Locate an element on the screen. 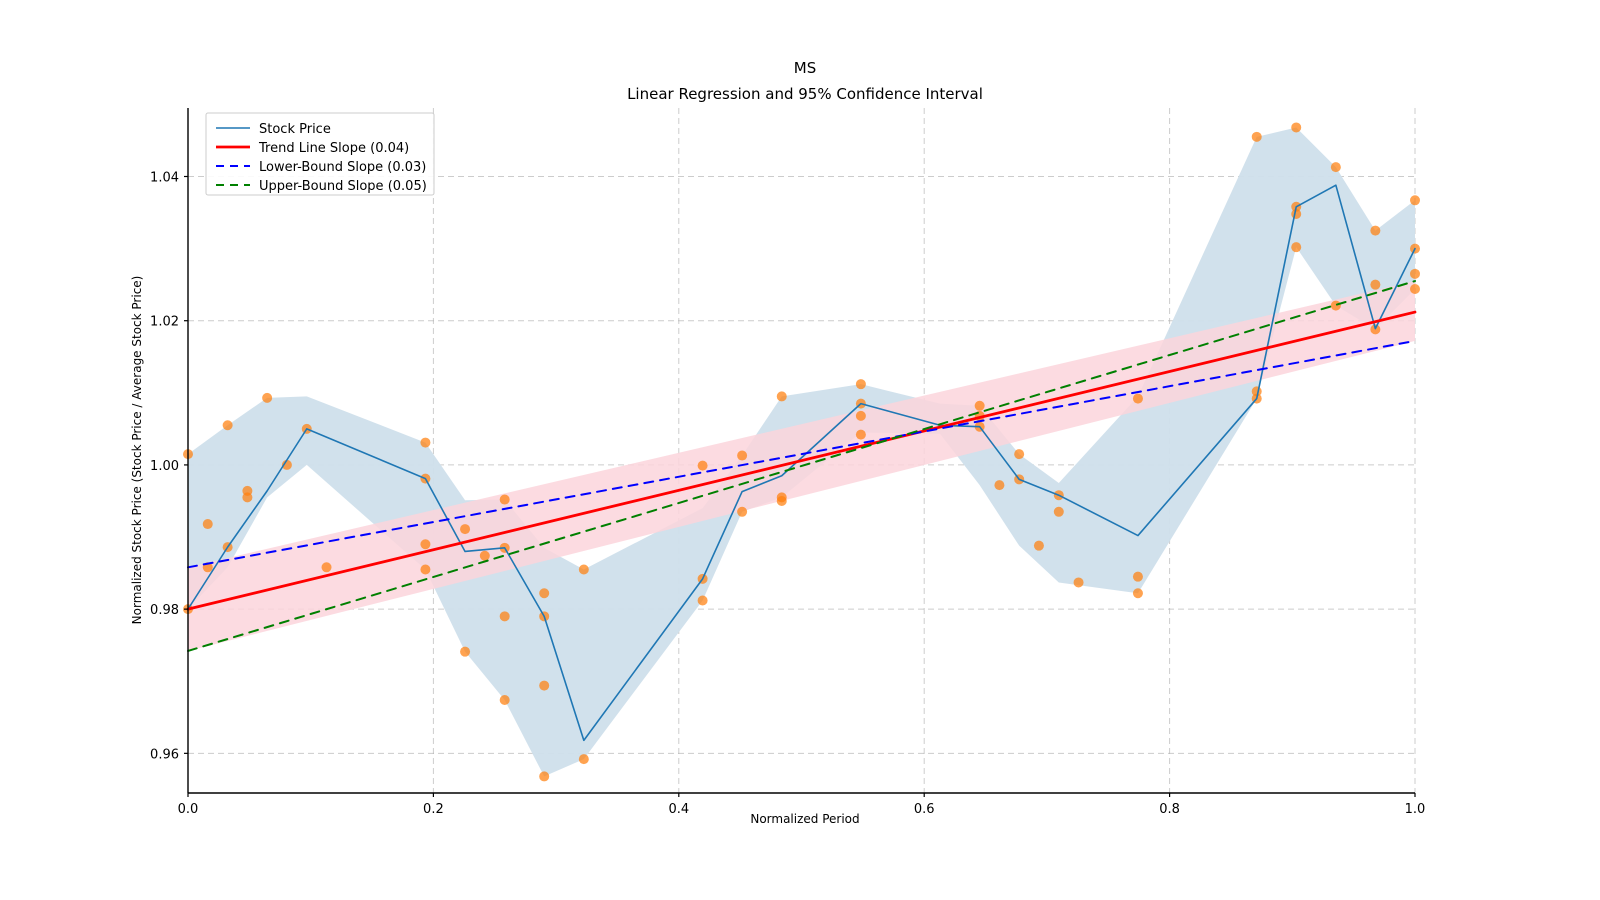  x-tick-label: 0.0 is located at coordinates (188, 809).